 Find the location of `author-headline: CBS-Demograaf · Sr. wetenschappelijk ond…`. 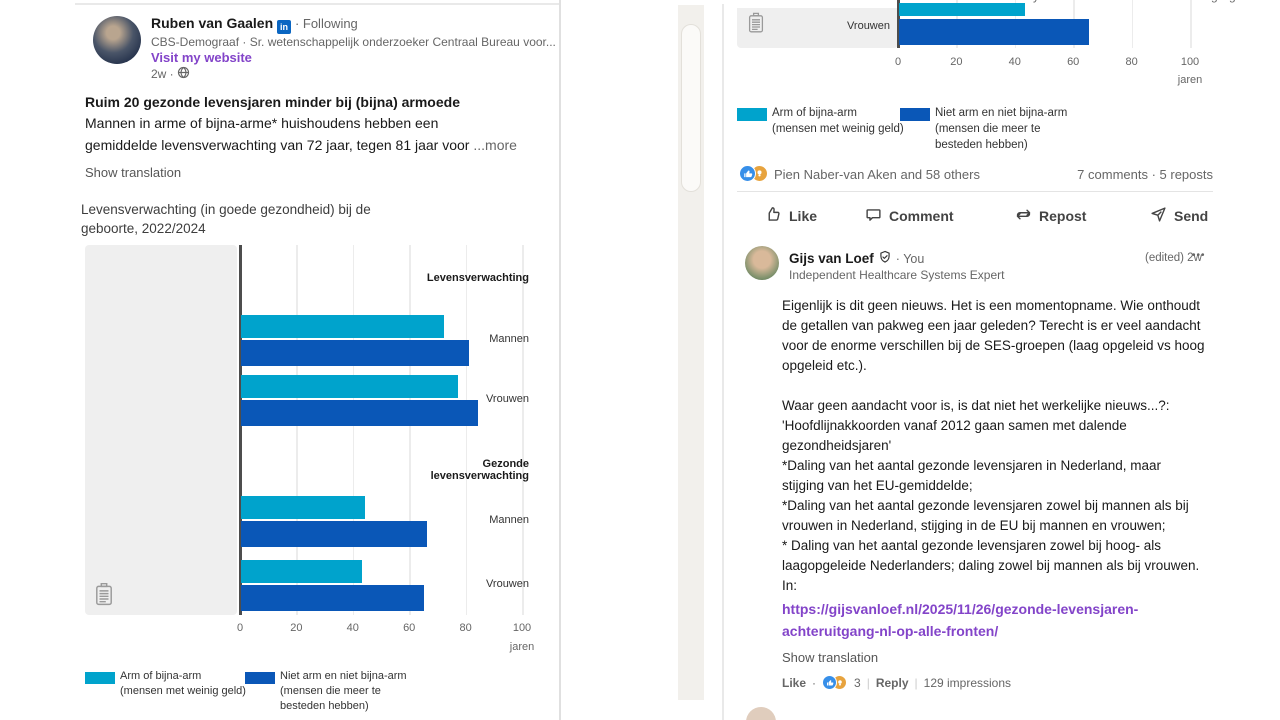

author-headline: CBS-Demograaf · Sr. wetenschappelijk ond… is located at coordinates (353, 42).